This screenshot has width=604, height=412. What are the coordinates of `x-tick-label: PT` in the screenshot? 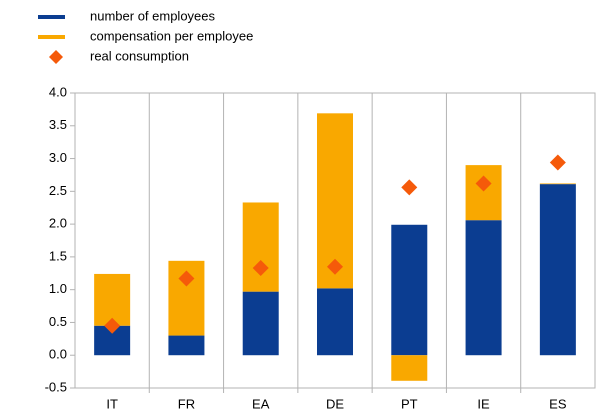 It's located at (409, 403).